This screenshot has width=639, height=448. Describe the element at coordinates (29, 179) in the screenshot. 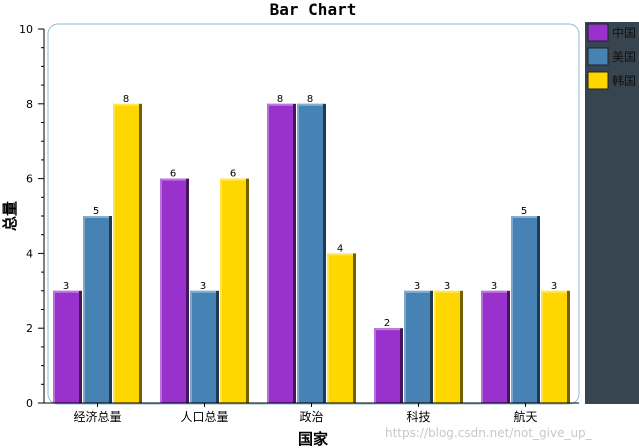

I see `y-tick-label: 6` at that location.